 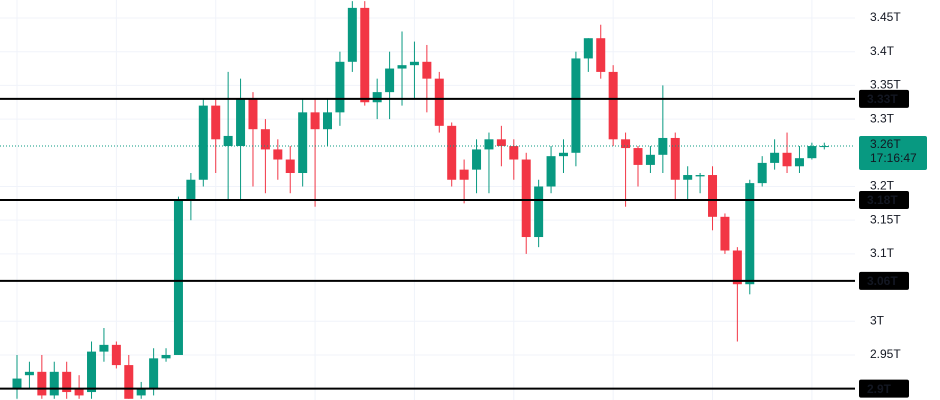 What do you see at coordinates (877, 320) in the screenshot?
I see `y-tick-label: 3T` at bounding box center [877, 320].